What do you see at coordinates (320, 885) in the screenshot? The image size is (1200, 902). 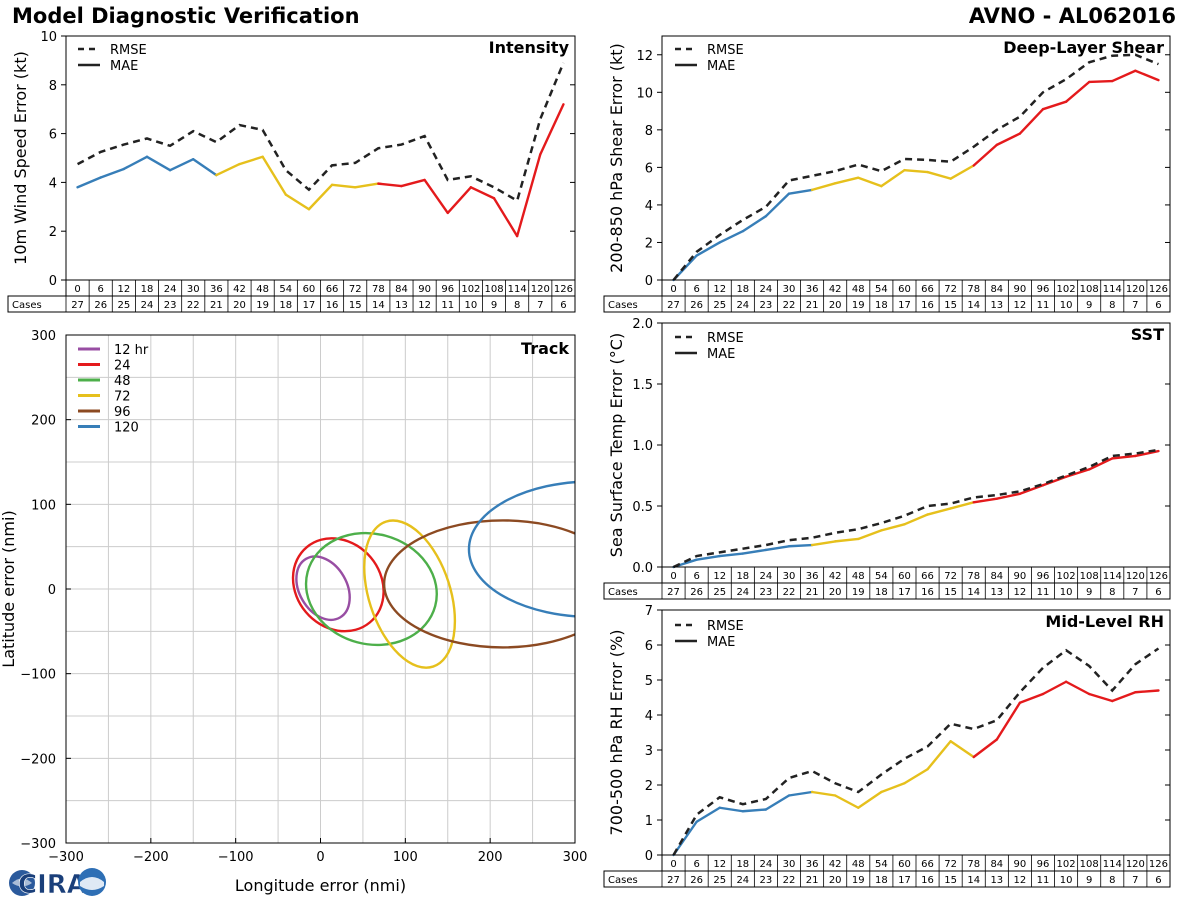 I see `track-xlabel: Longitude error (nmi)` at bounding box center [320, 885].